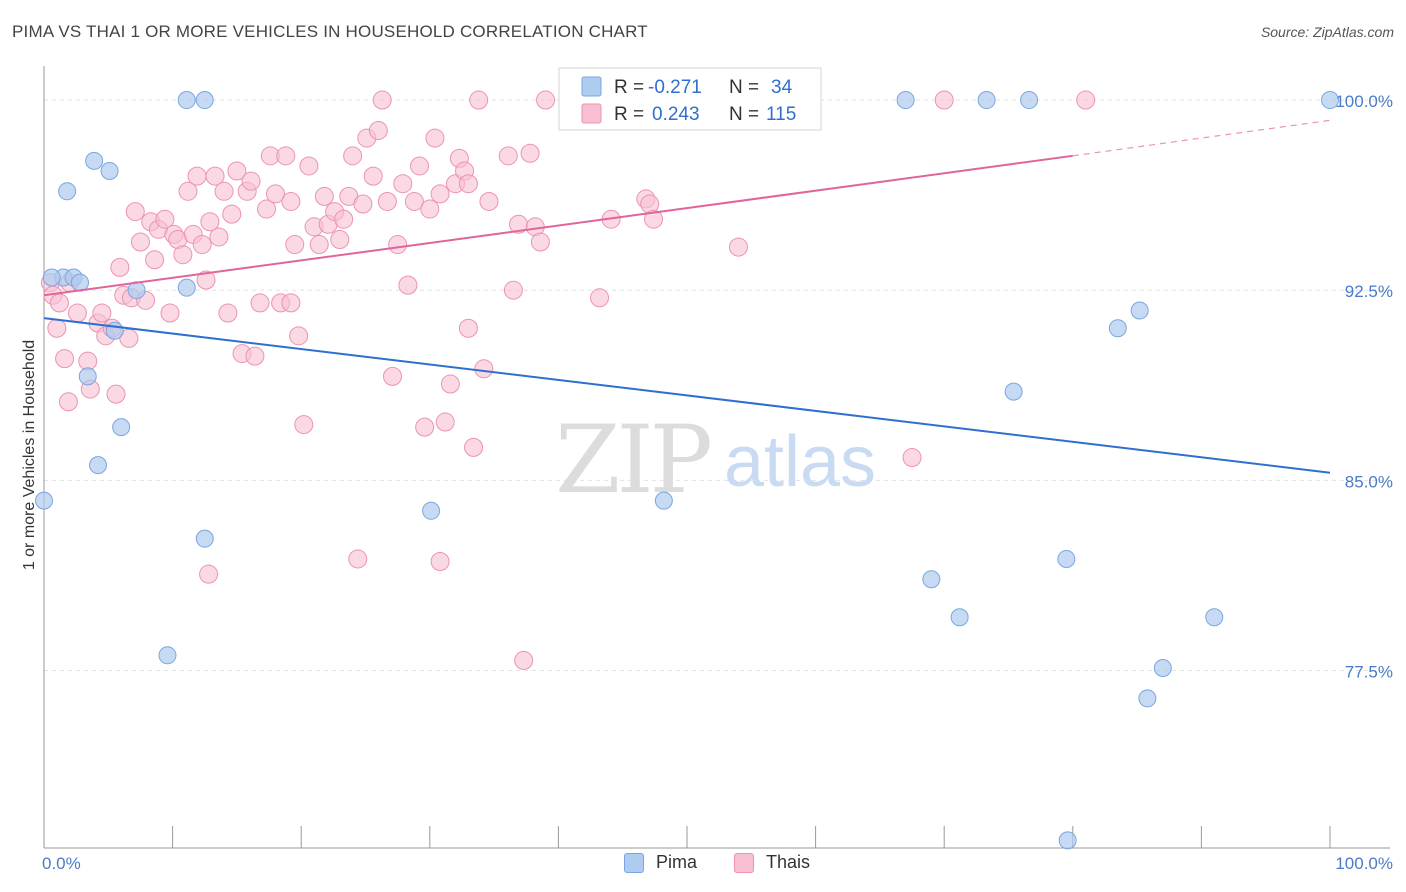 The image size is (1406, 892). I want to click on legend-thai-r-value: 0.243, so click(676, 114).